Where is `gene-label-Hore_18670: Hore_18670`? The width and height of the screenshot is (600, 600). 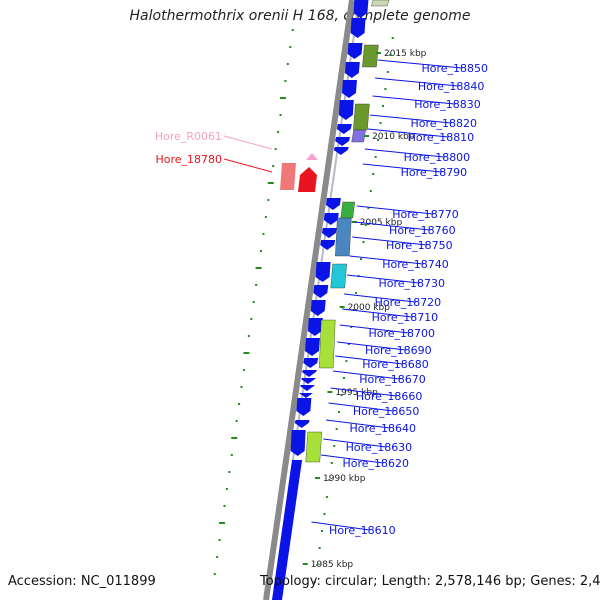 gene-label-Hore_18670: Hore_18670 is located at coordinates (392, 379).